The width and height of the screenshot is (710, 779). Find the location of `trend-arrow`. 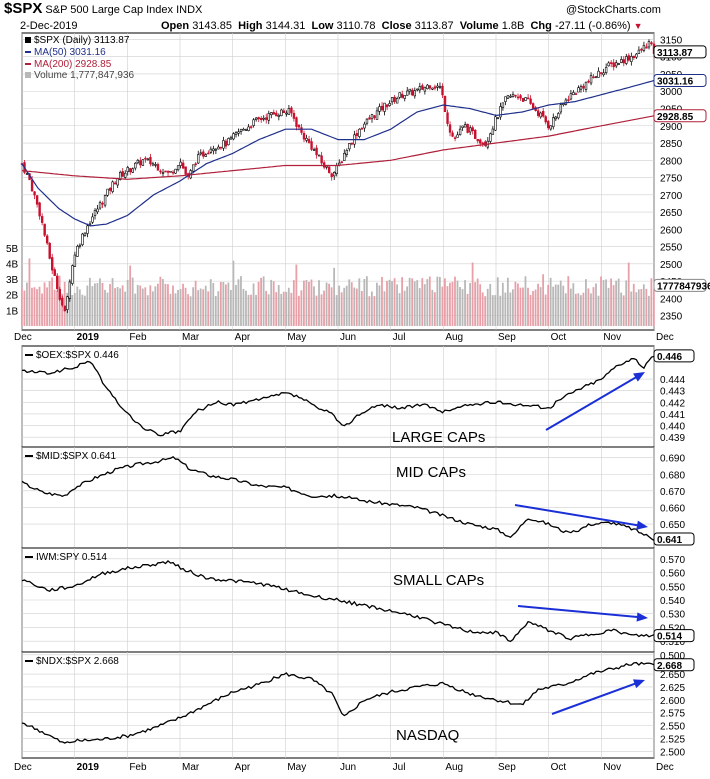

trend-arrow is located at coordinates (578, 612).